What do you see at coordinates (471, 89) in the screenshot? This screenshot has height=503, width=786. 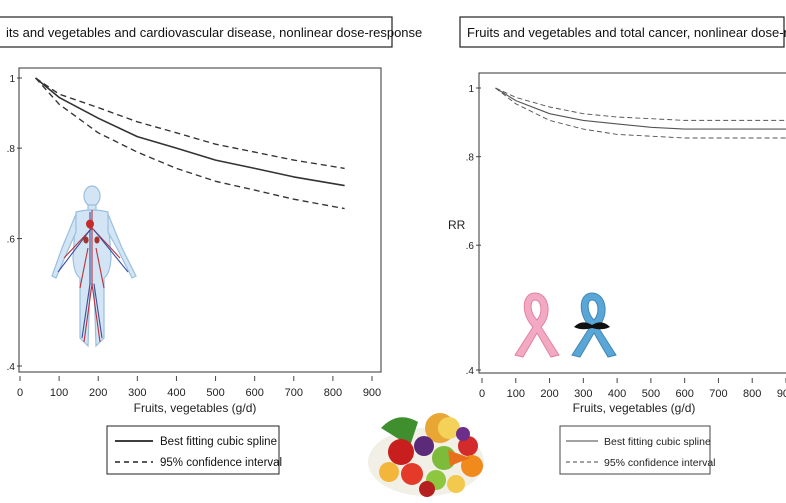 I see `right-y-tick-label: 1` at bounding box center [471, 89].